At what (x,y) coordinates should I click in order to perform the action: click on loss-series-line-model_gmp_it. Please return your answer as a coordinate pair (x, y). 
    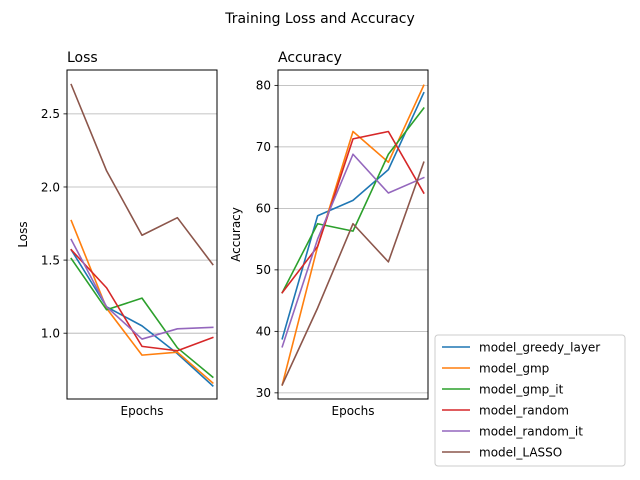
    Looking at the image, I should click on (142, 318).